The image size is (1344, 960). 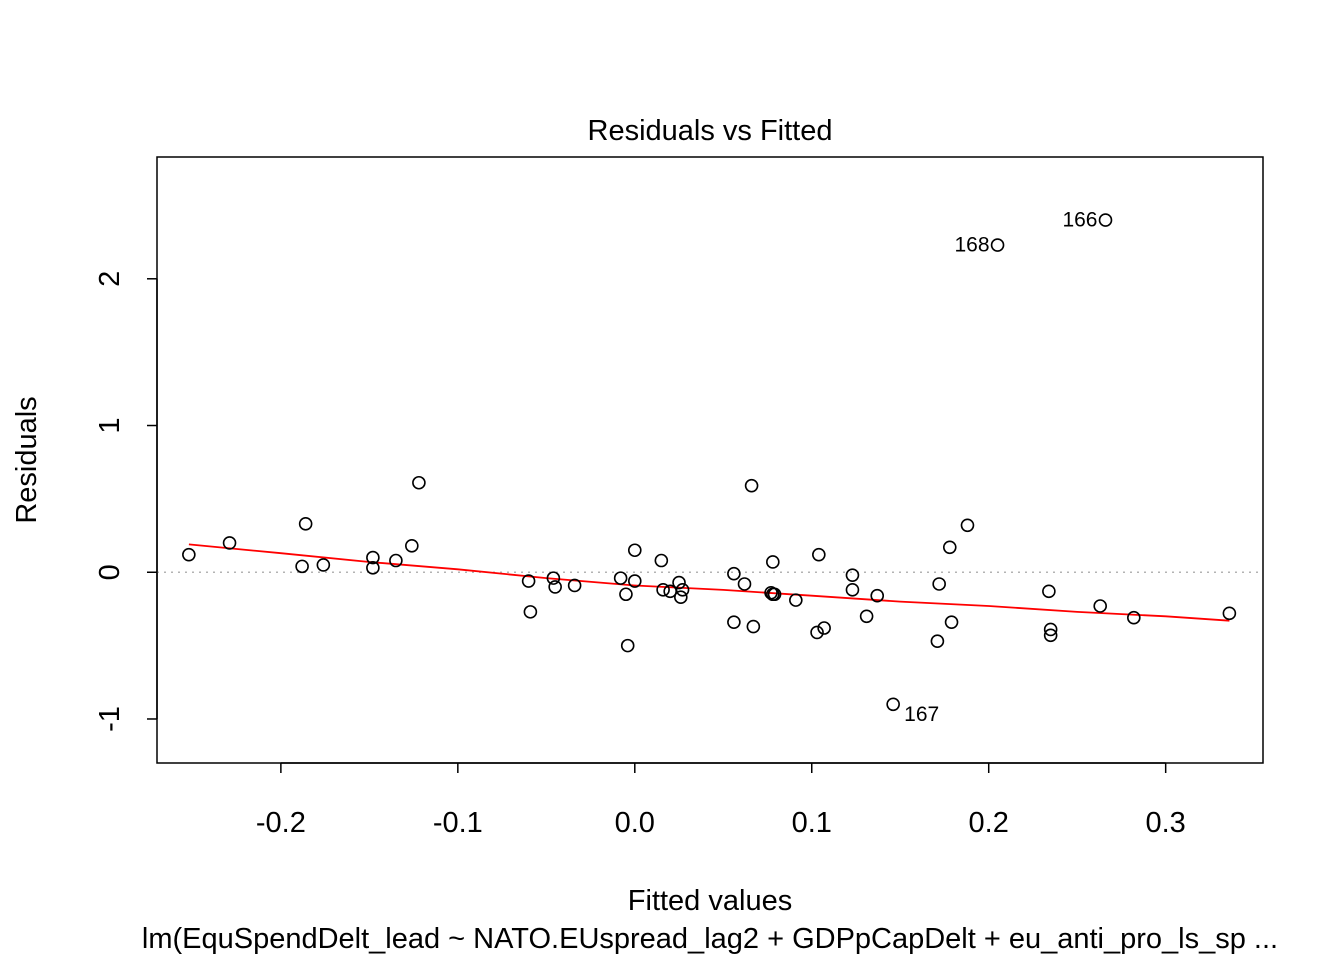 What do you see at coordinates (921, 714) in the screenshot?
I see `outlier-label: 167` at bounding box center [921, 714].